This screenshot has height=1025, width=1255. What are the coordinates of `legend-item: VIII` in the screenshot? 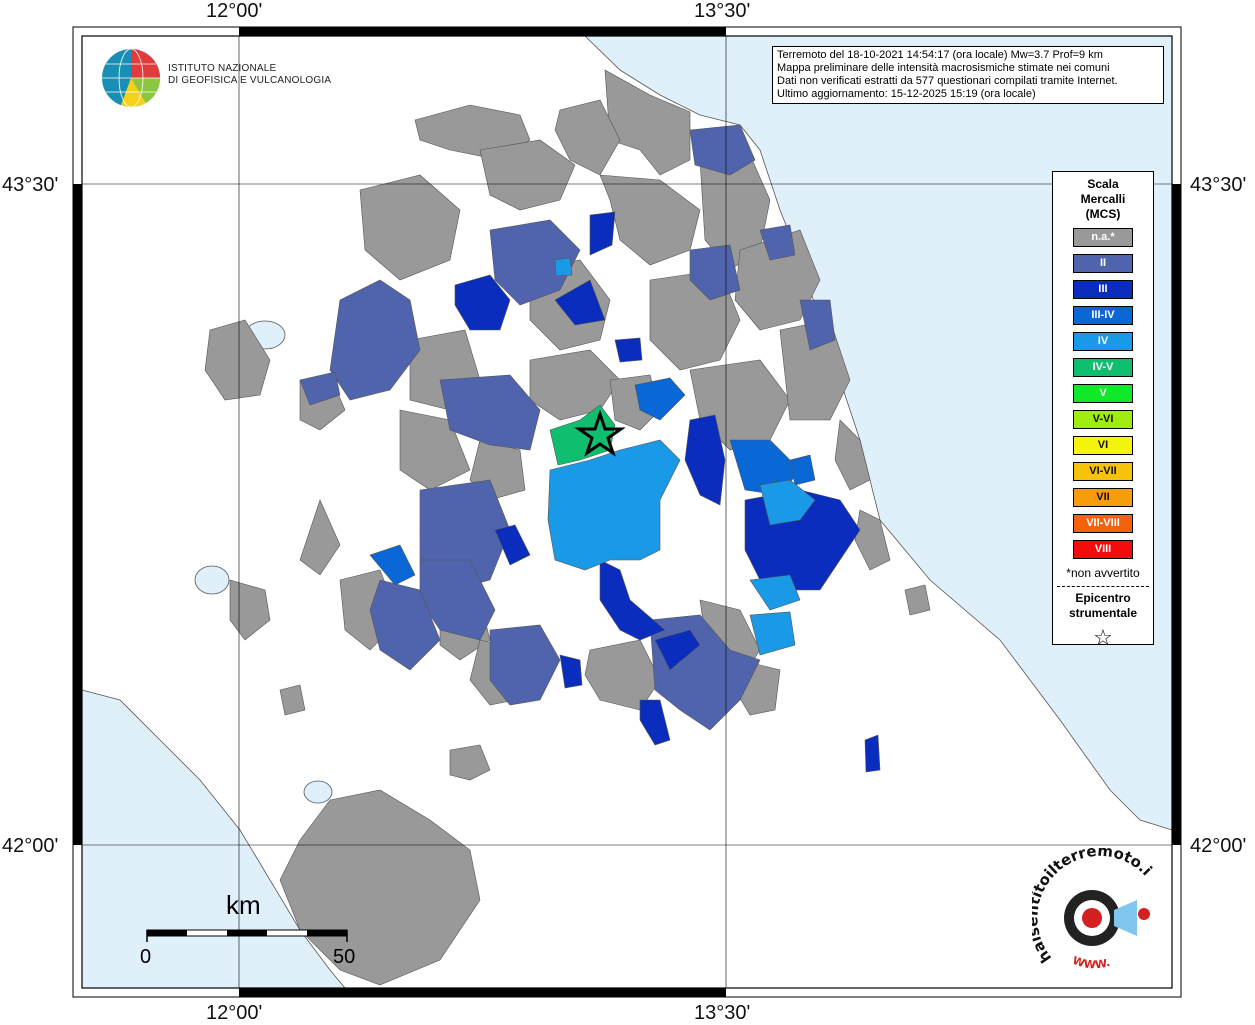 It's located at (1103, 549).